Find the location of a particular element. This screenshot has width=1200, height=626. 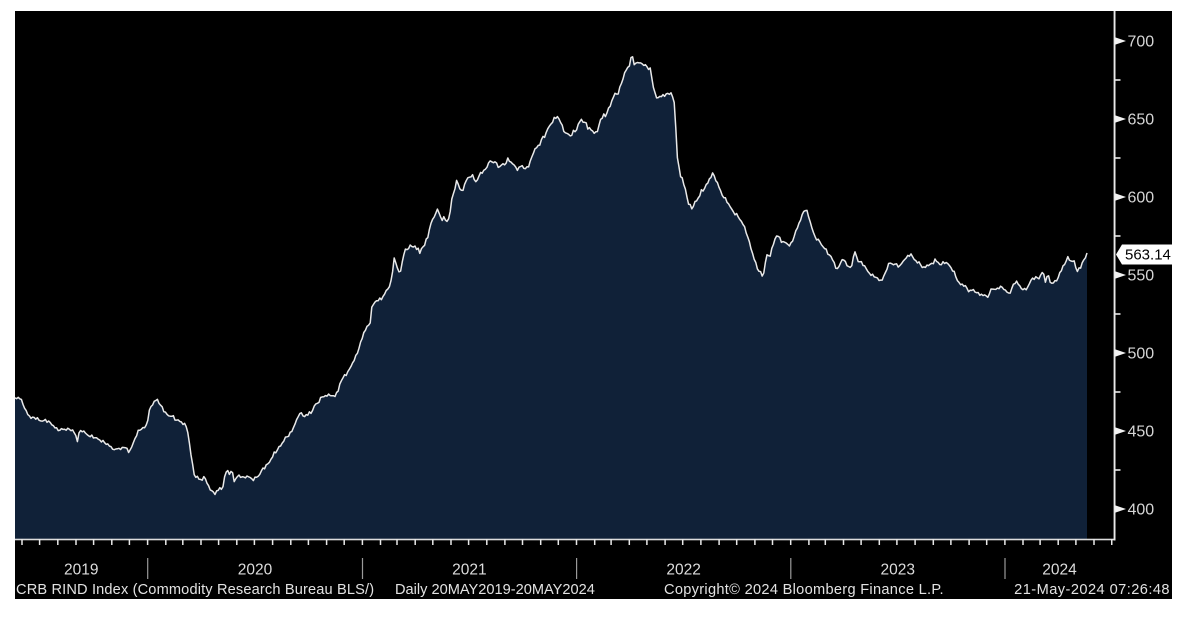

svg-text: 450 is located at coordinates (1141, 432).